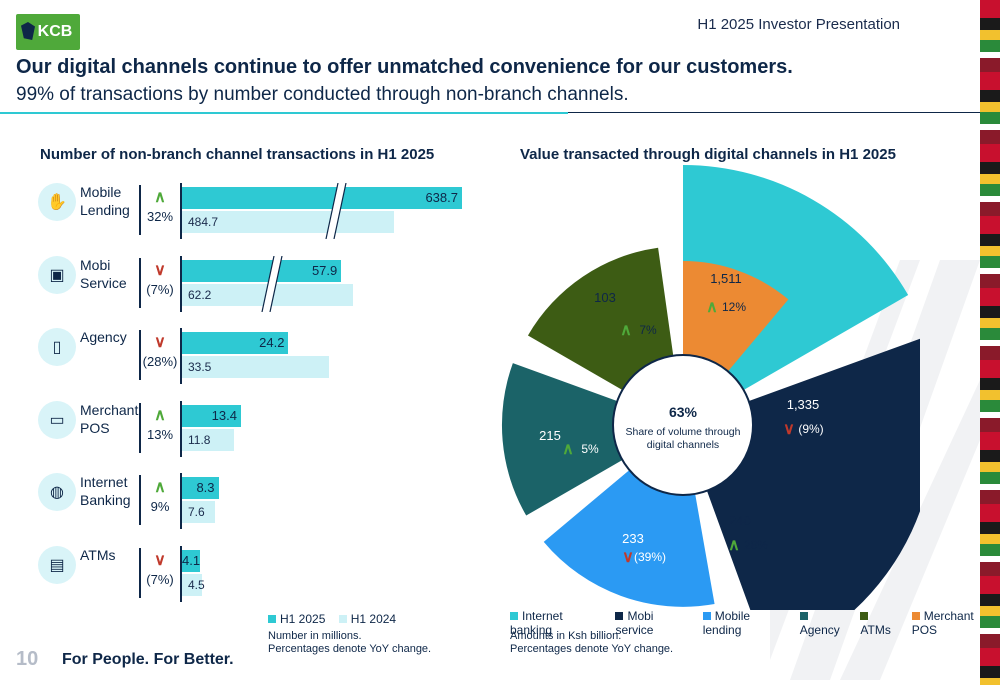 The width and height of the screenshot is (1000, 685). What do you see at coordinates (103, 273) in the screenshot?
I see `bar-category-label: Mobi Service` at bounding box center [103, 273].